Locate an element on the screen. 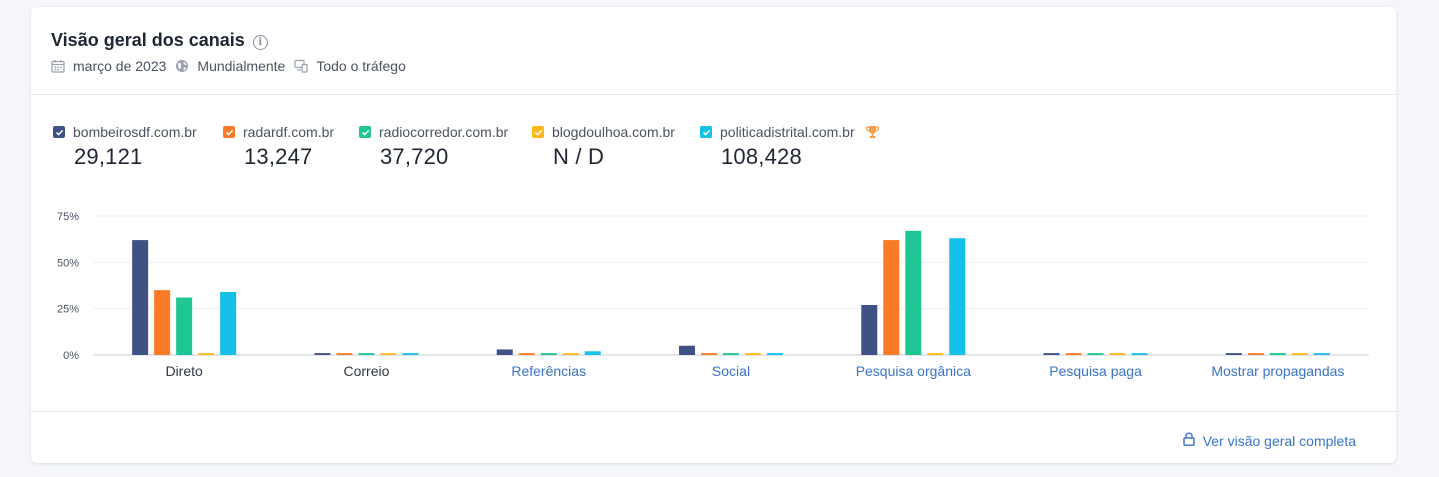  legend-domain: politicadistrital.com.br is located at coordinates (787, 132).